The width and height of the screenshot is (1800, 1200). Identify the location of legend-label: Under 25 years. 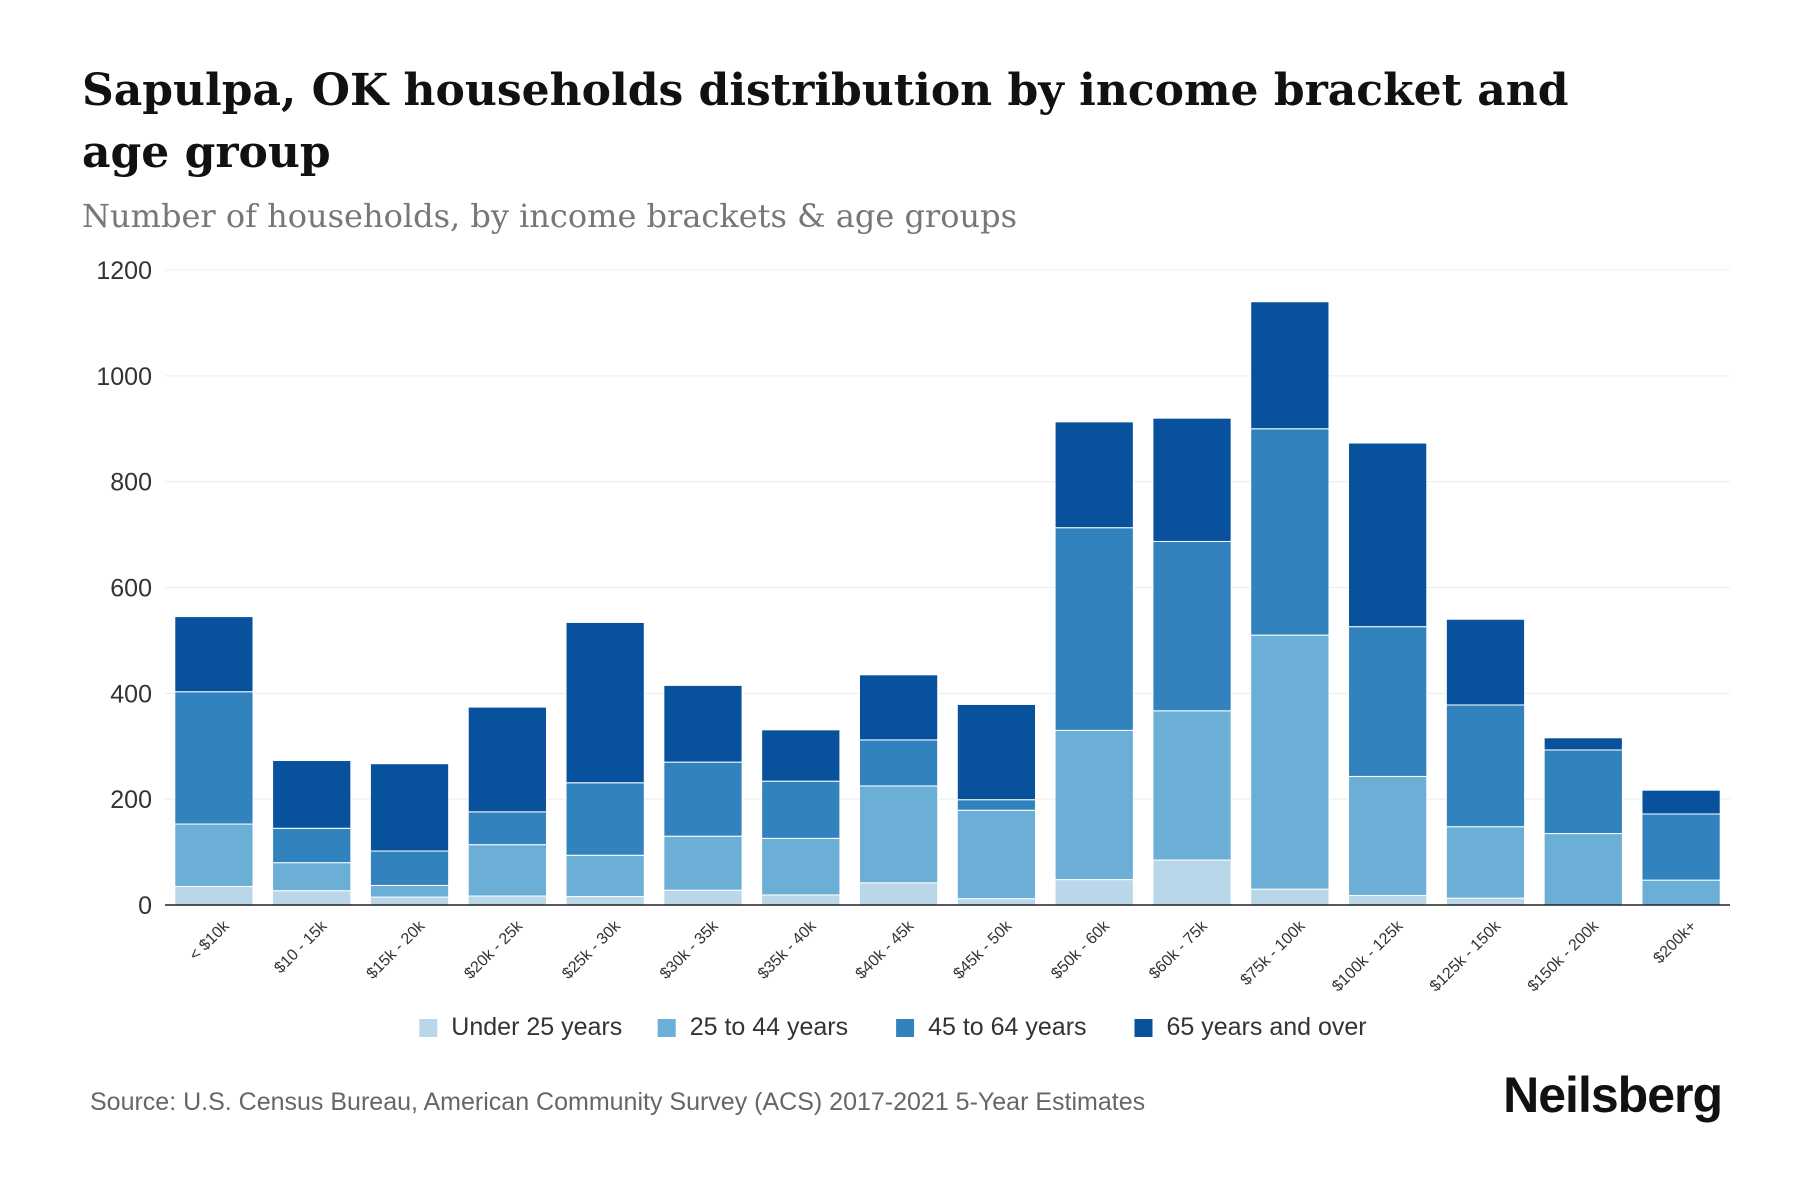
(536, 1027).